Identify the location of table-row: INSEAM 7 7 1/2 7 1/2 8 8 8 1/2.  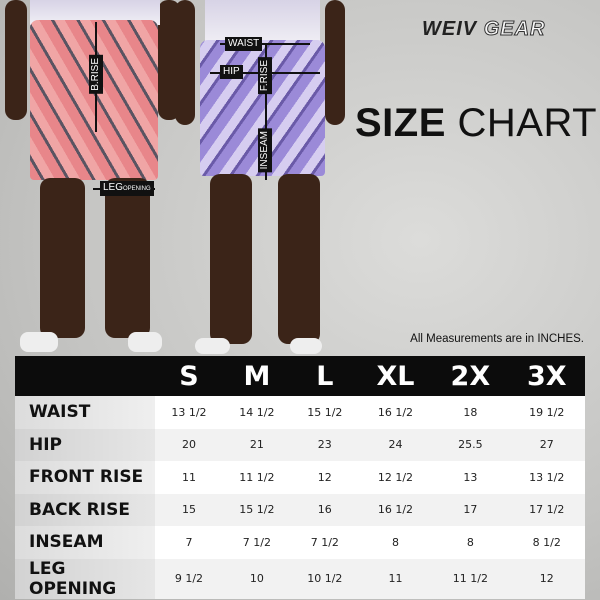
(300, 542).